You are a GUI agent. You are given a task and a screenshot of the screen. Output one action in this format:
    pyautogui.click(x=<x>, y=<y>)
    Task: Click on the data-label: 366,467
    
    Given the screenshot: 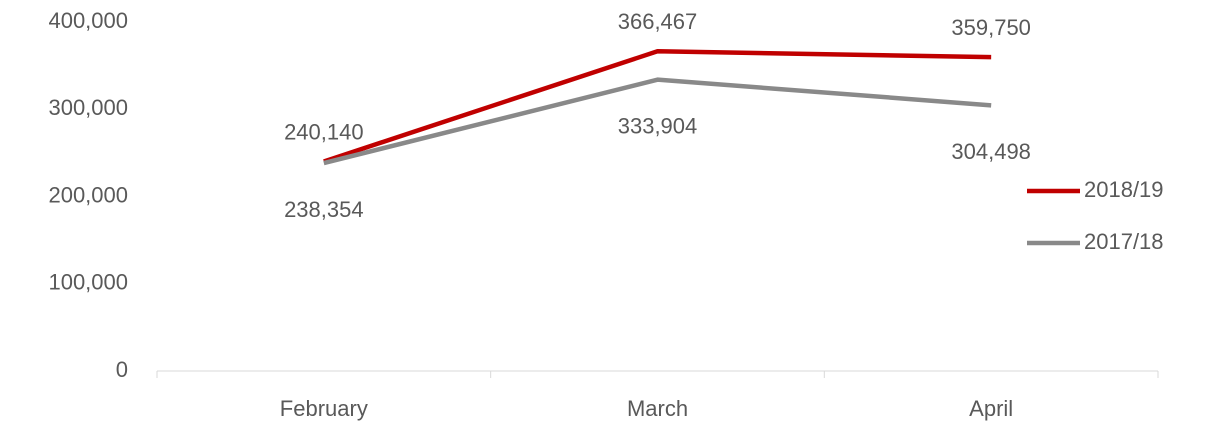 What is the action you would take?
    pyautogui.click(x=658, y=21)
    